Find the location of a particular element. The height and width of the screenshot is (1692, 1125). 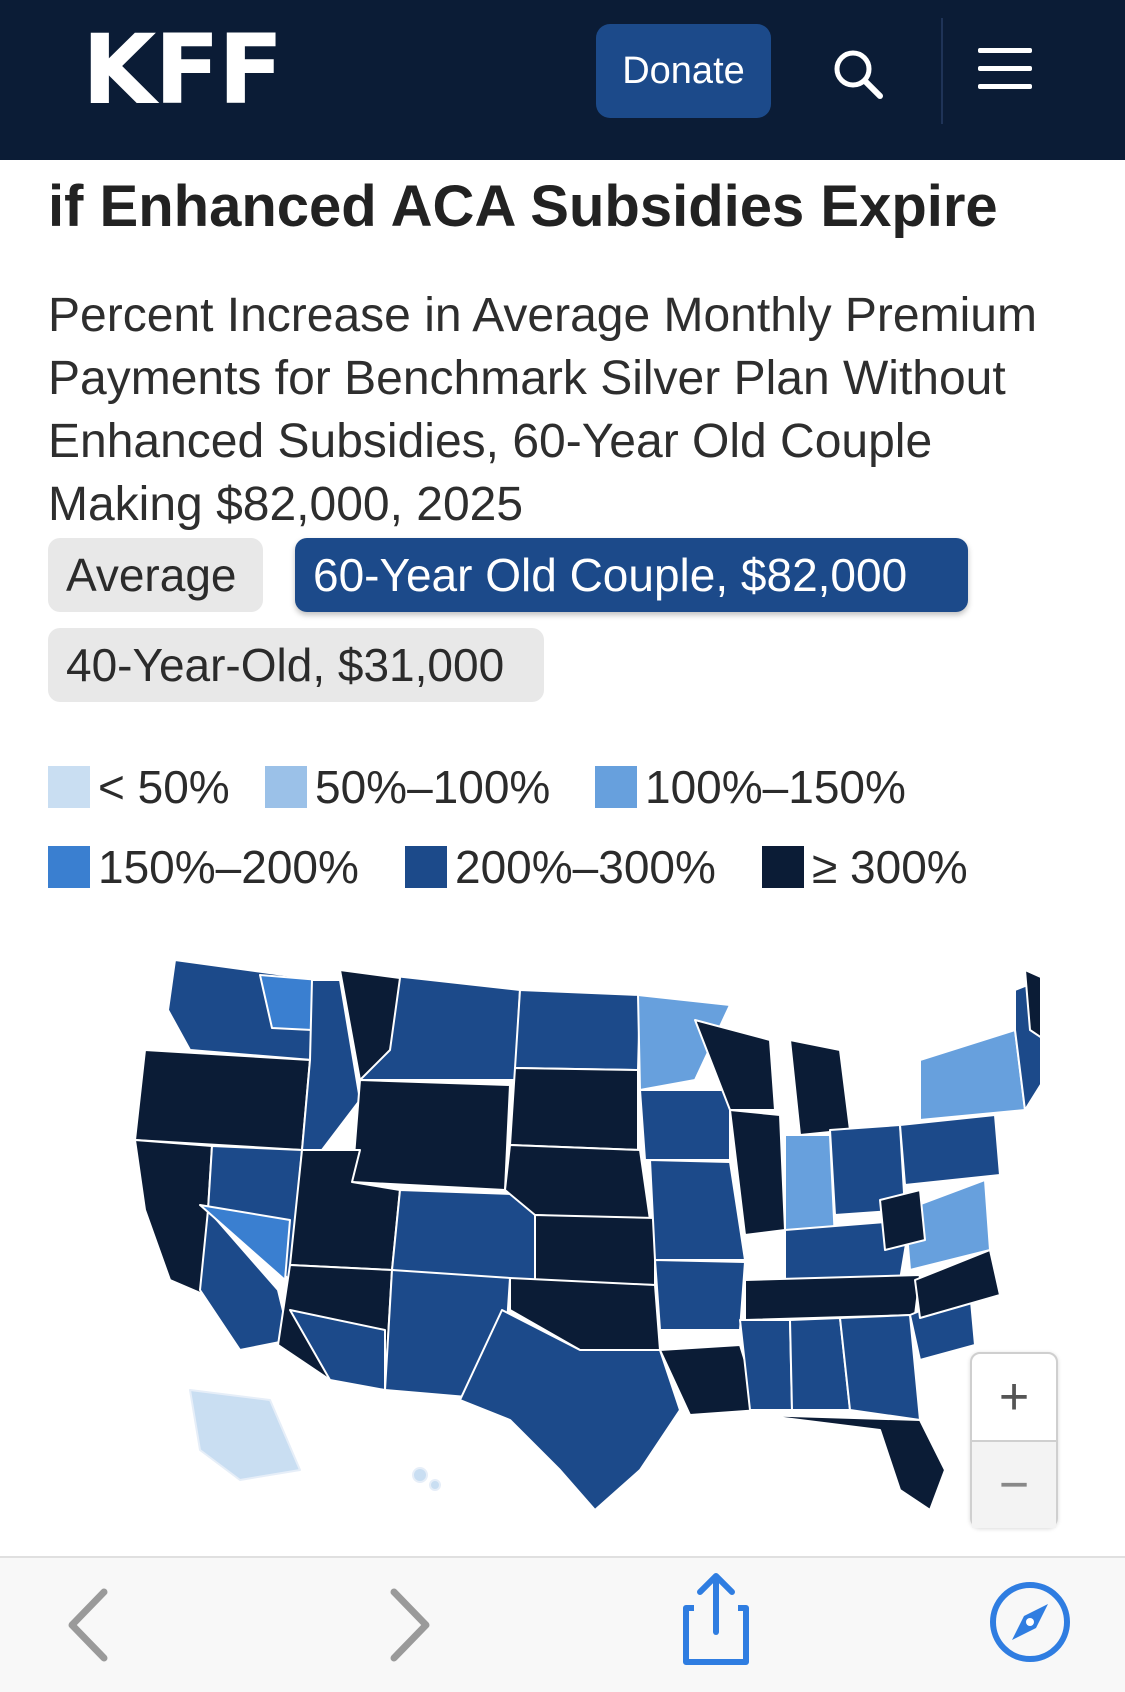

tab-60-year-old-couple: 60-Year Old Couple, $82,000 is located at coordinates (631, 575).